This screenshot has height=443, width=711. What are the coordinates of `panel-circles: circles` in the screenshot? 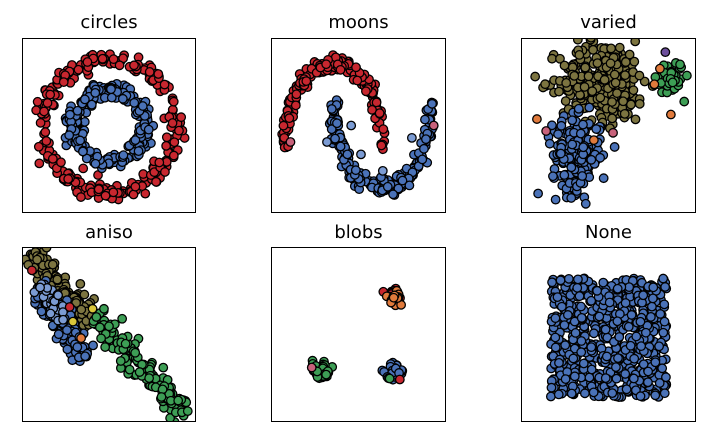 It's located at (109, 110).